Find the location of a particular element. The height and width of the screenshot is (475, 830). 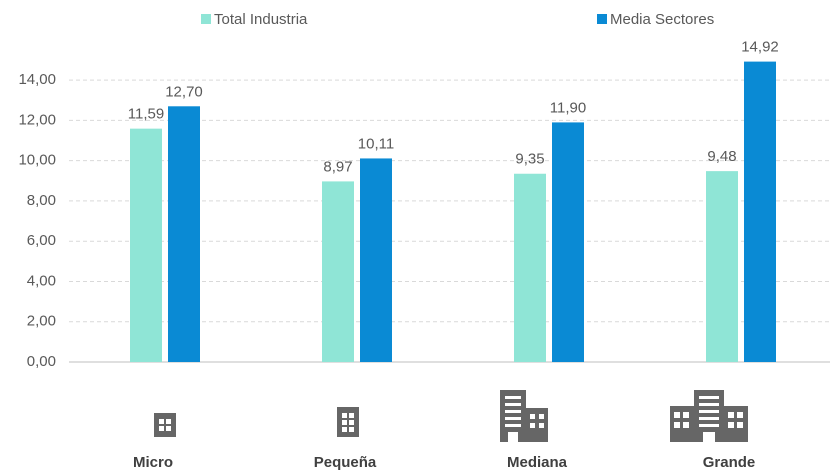

x-tick-label: Micro is located at coordinates (153, 462).